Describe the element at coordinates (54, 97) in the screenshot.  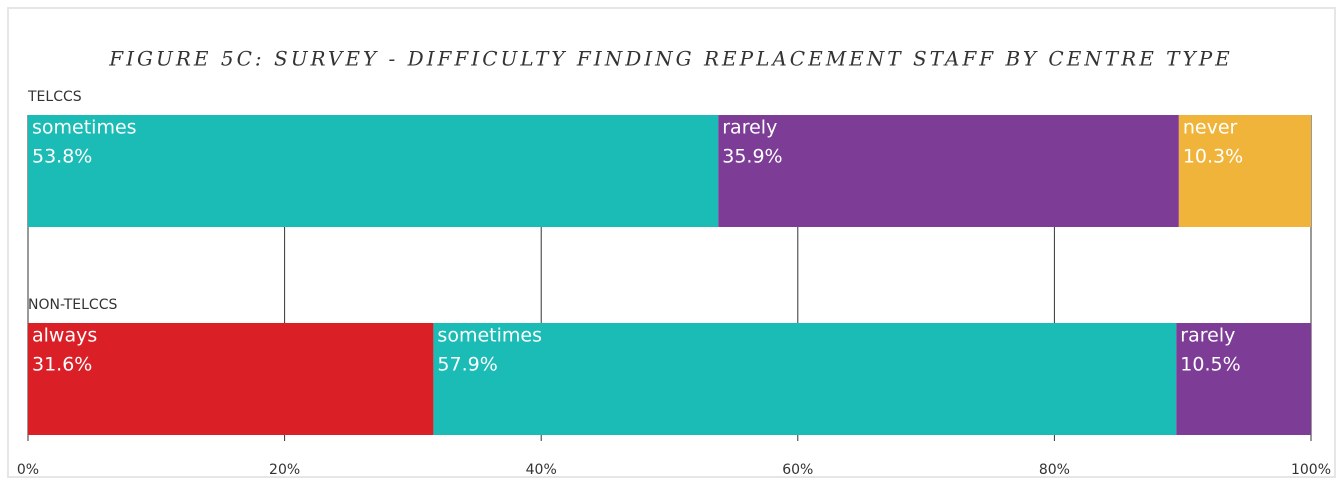
I see `category-label: TELCCS` at that location.